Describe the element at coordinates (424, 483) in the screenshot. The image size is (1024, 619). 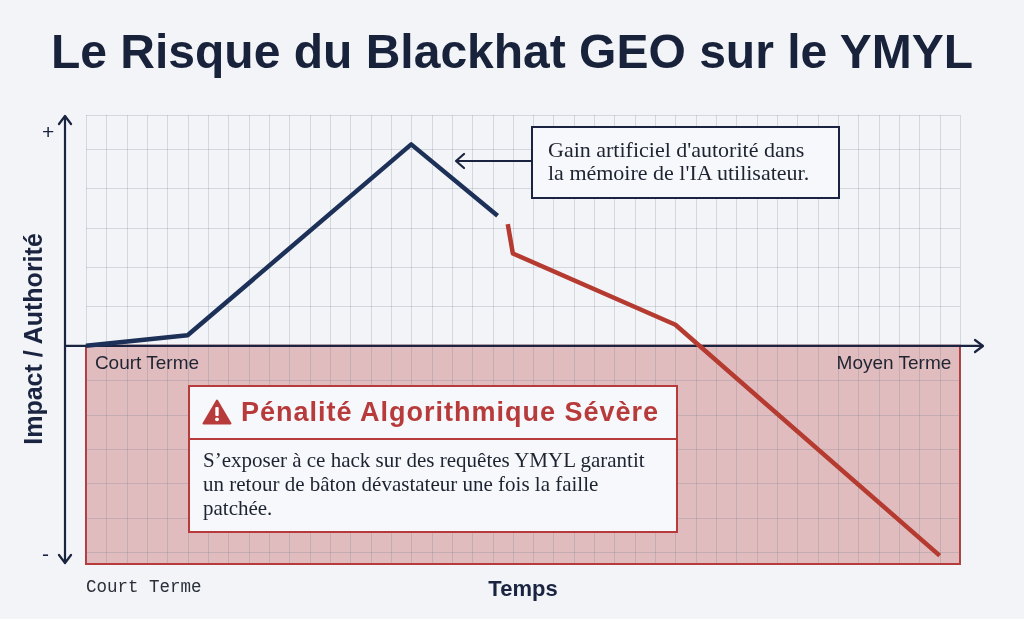
I see `annotation: S’exposer à ce hack sur des requêtes YMYL garantit un retour de bâton dévastateur une fois la faille patchée.` at that location.